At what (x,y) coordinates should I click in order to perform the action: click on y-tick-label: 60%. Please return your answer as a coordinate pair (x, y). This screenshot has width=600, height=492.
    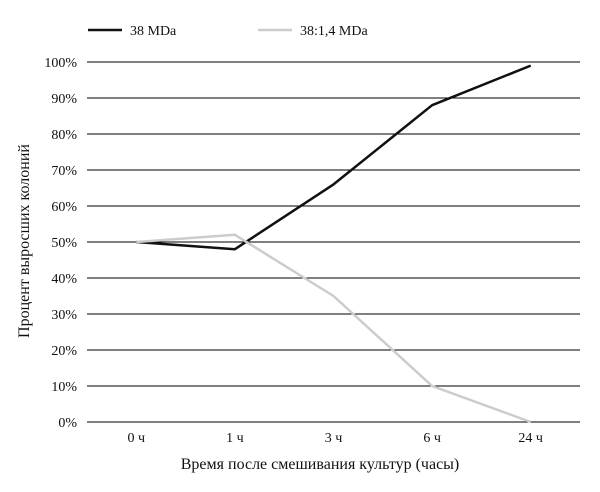
    Looking at the image, I should click on (64, 207).